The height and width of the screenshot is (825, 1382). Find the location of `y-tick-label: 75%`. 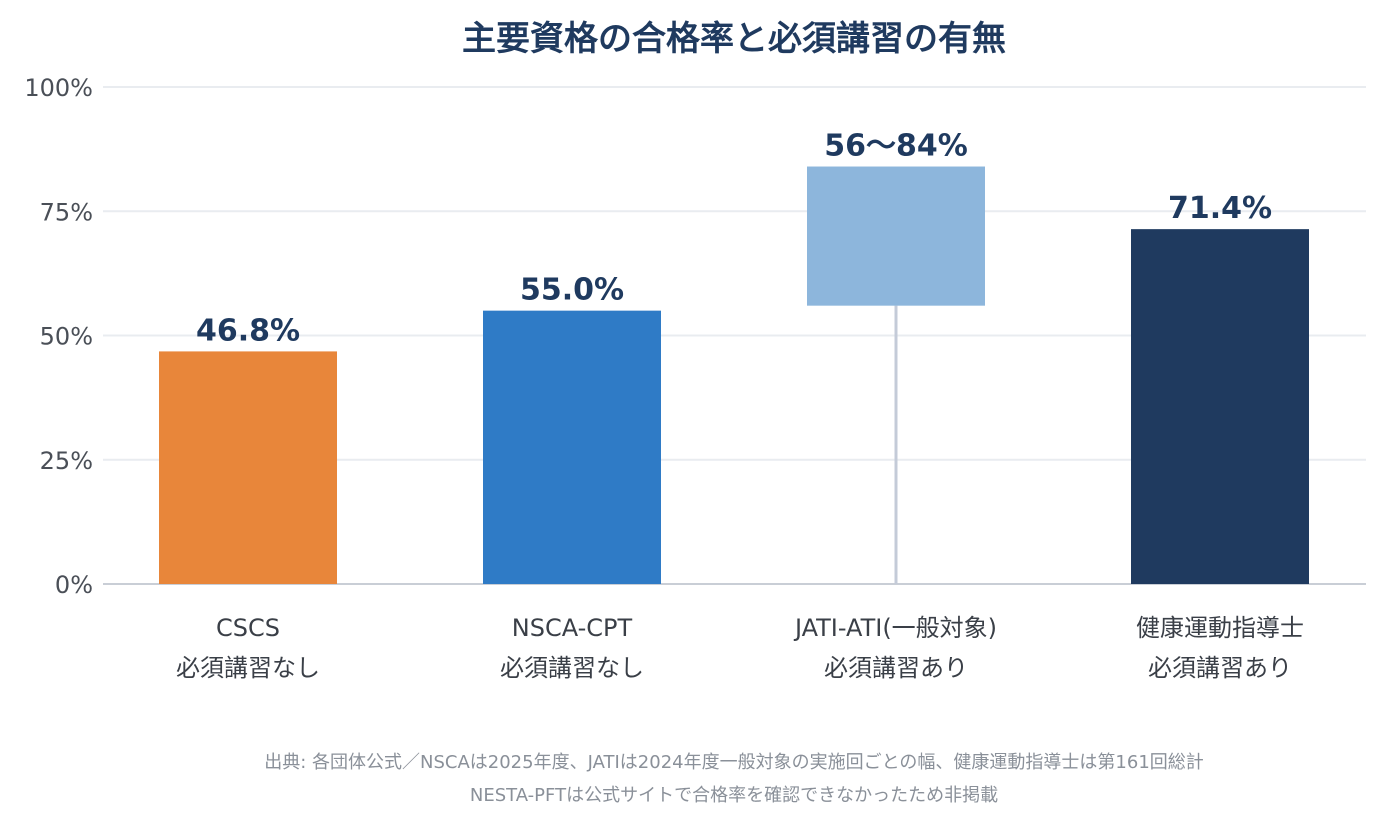

y-tick-label: 75% is located at coordinates (66, 212).